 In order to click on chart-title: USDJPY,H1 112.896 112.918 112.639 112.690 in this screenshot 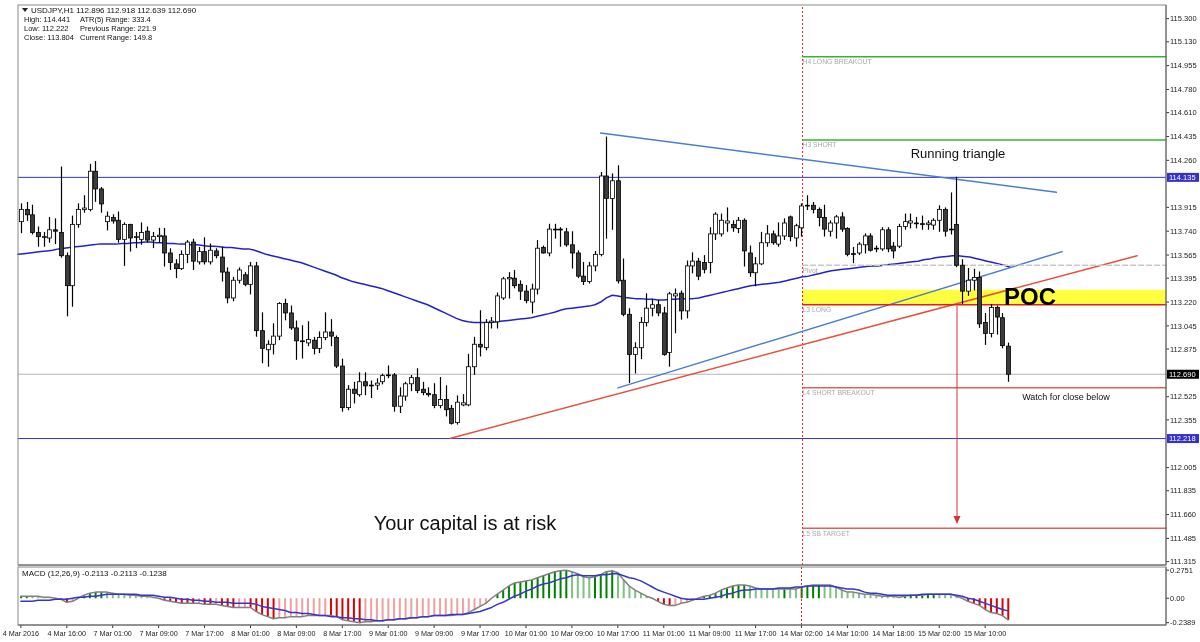, I will do `click(114, 10)`.